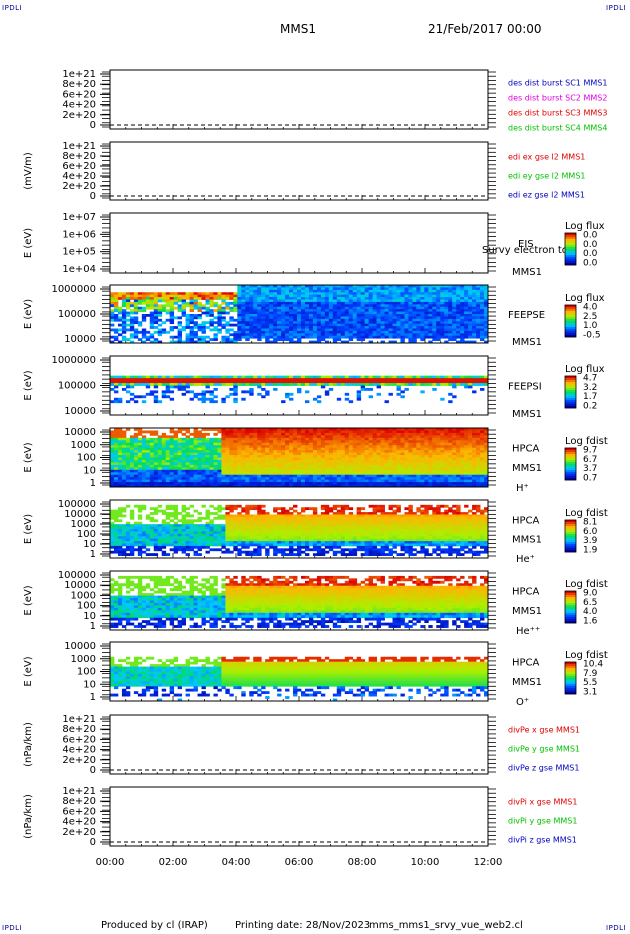  I want to click on y-axis-label: E (eV), so click(28, 457).